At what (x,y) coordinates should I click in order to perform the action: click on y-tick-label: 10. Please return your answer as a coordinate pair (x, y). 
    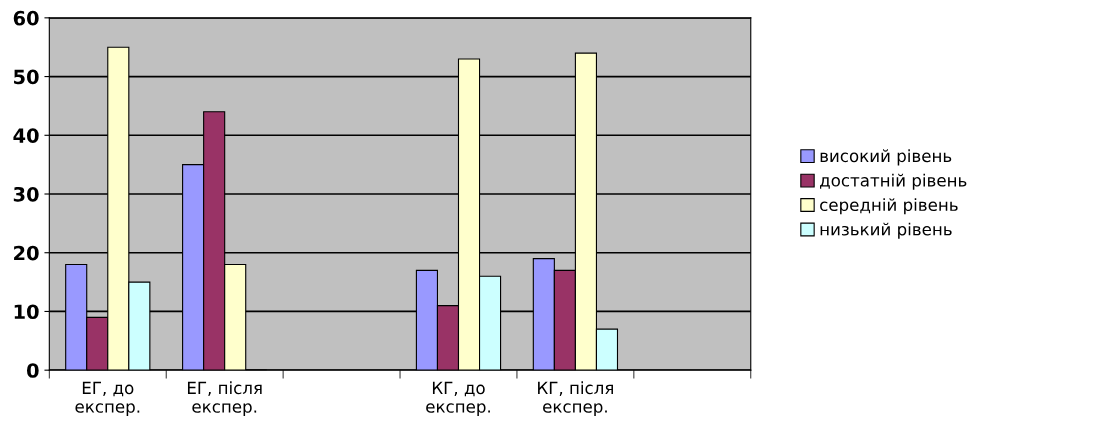
    Looking at the image, I should click on (26, 312).